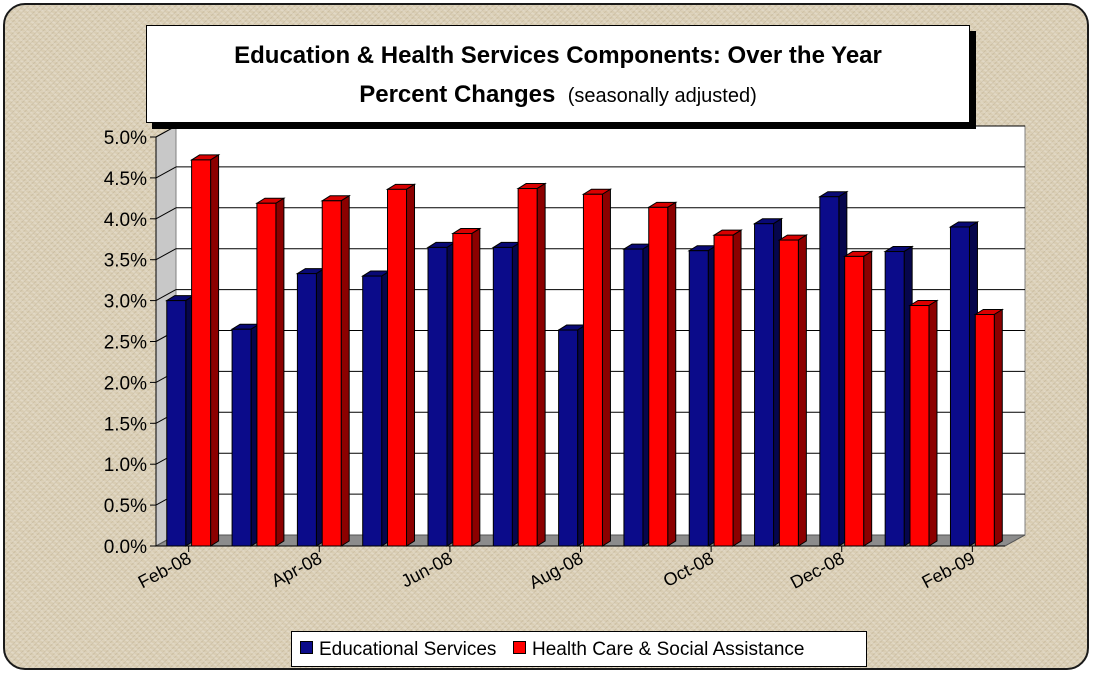 The height and width of the screenshot is (675, 1094). What do you see at coordinates (125, 383) in the screenshot?
I see `y-tick-label: 2.0%` at bounding box center [125, 383].